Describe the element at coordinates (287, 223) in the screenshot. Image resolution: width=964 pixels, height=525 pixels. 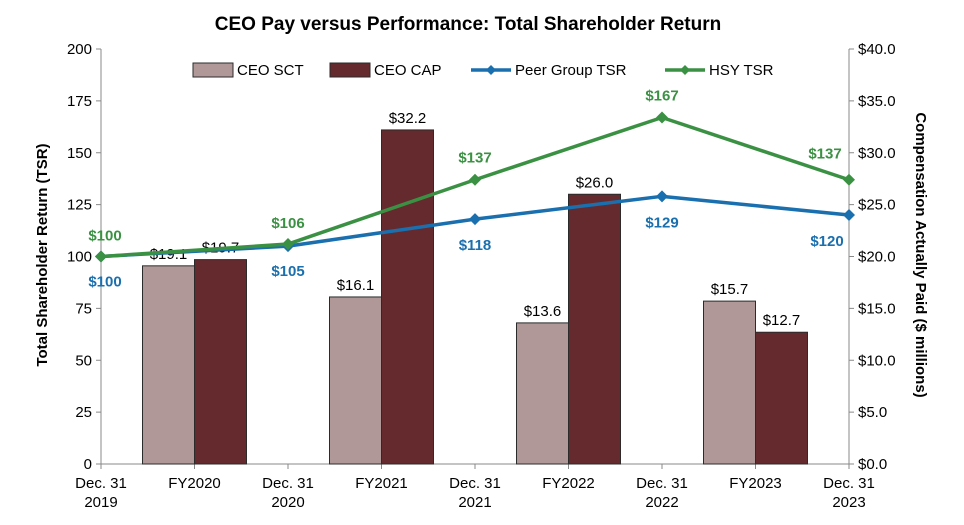
I see `hsy-tsr-label: $106` at that location.